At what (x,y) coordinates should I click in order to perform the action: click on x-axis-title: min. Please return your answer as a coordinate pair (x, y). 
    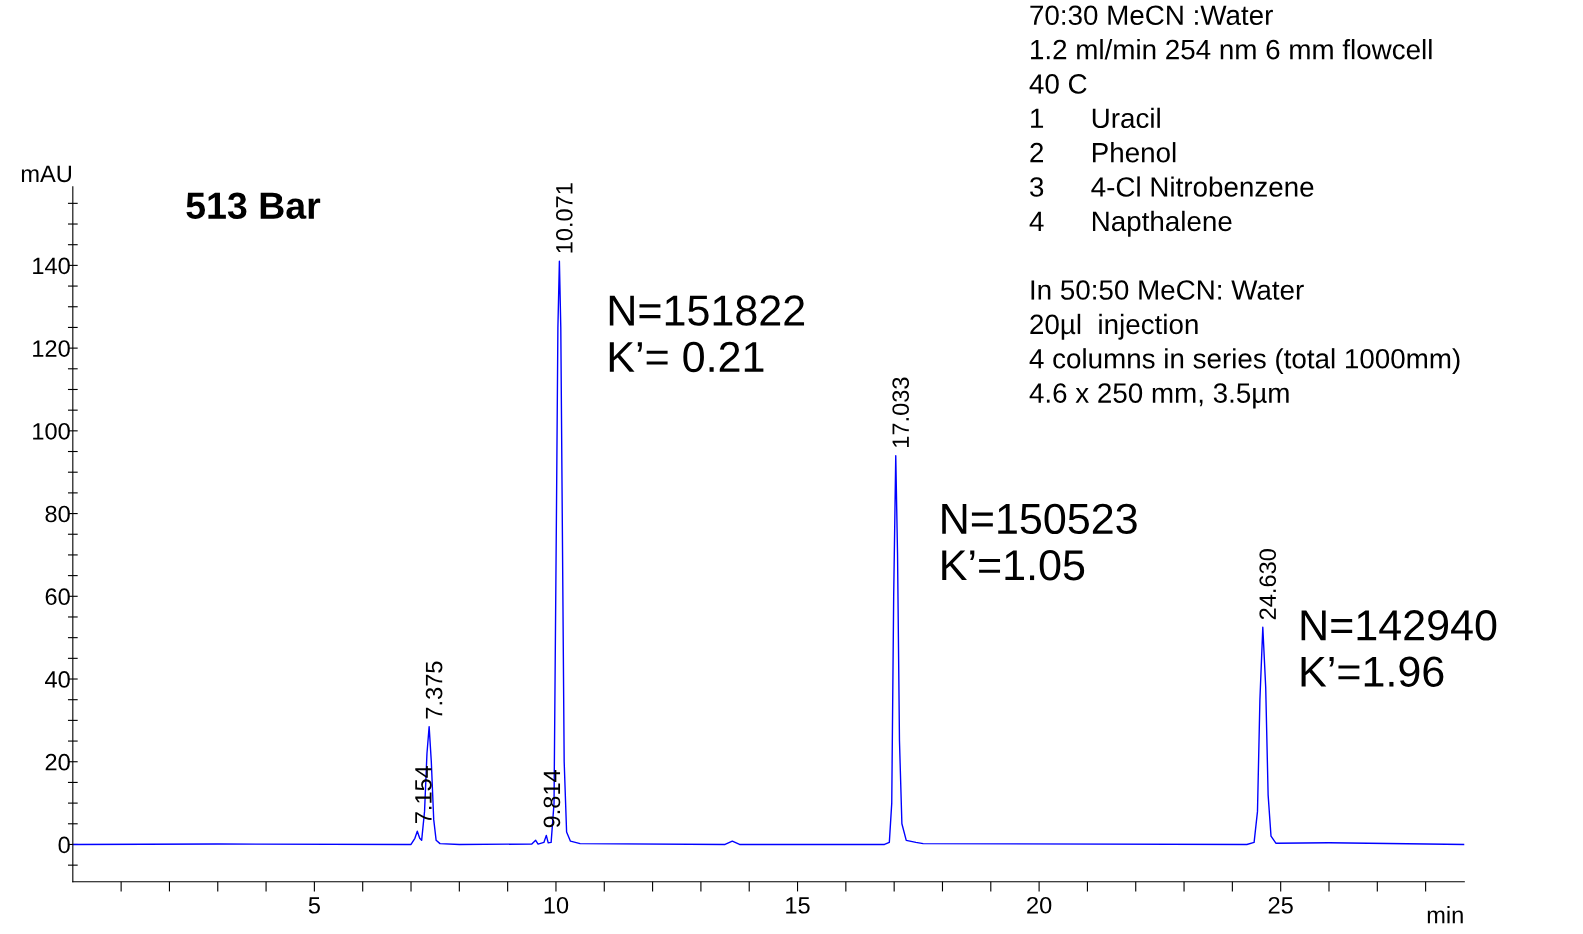
    Looking at the image, I should click on (1445, 915).